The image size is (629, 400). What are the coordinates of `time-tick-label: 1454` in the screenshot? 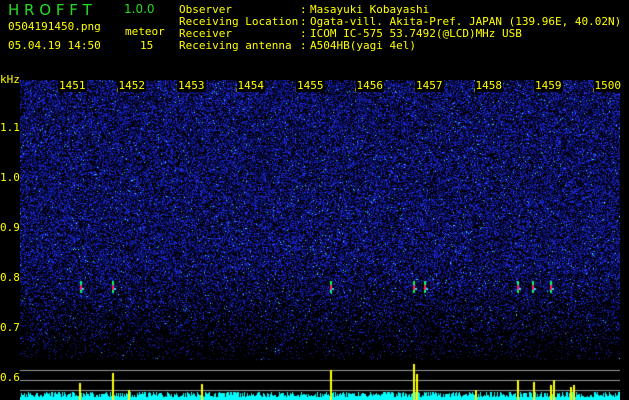 It's located at (250, 85).